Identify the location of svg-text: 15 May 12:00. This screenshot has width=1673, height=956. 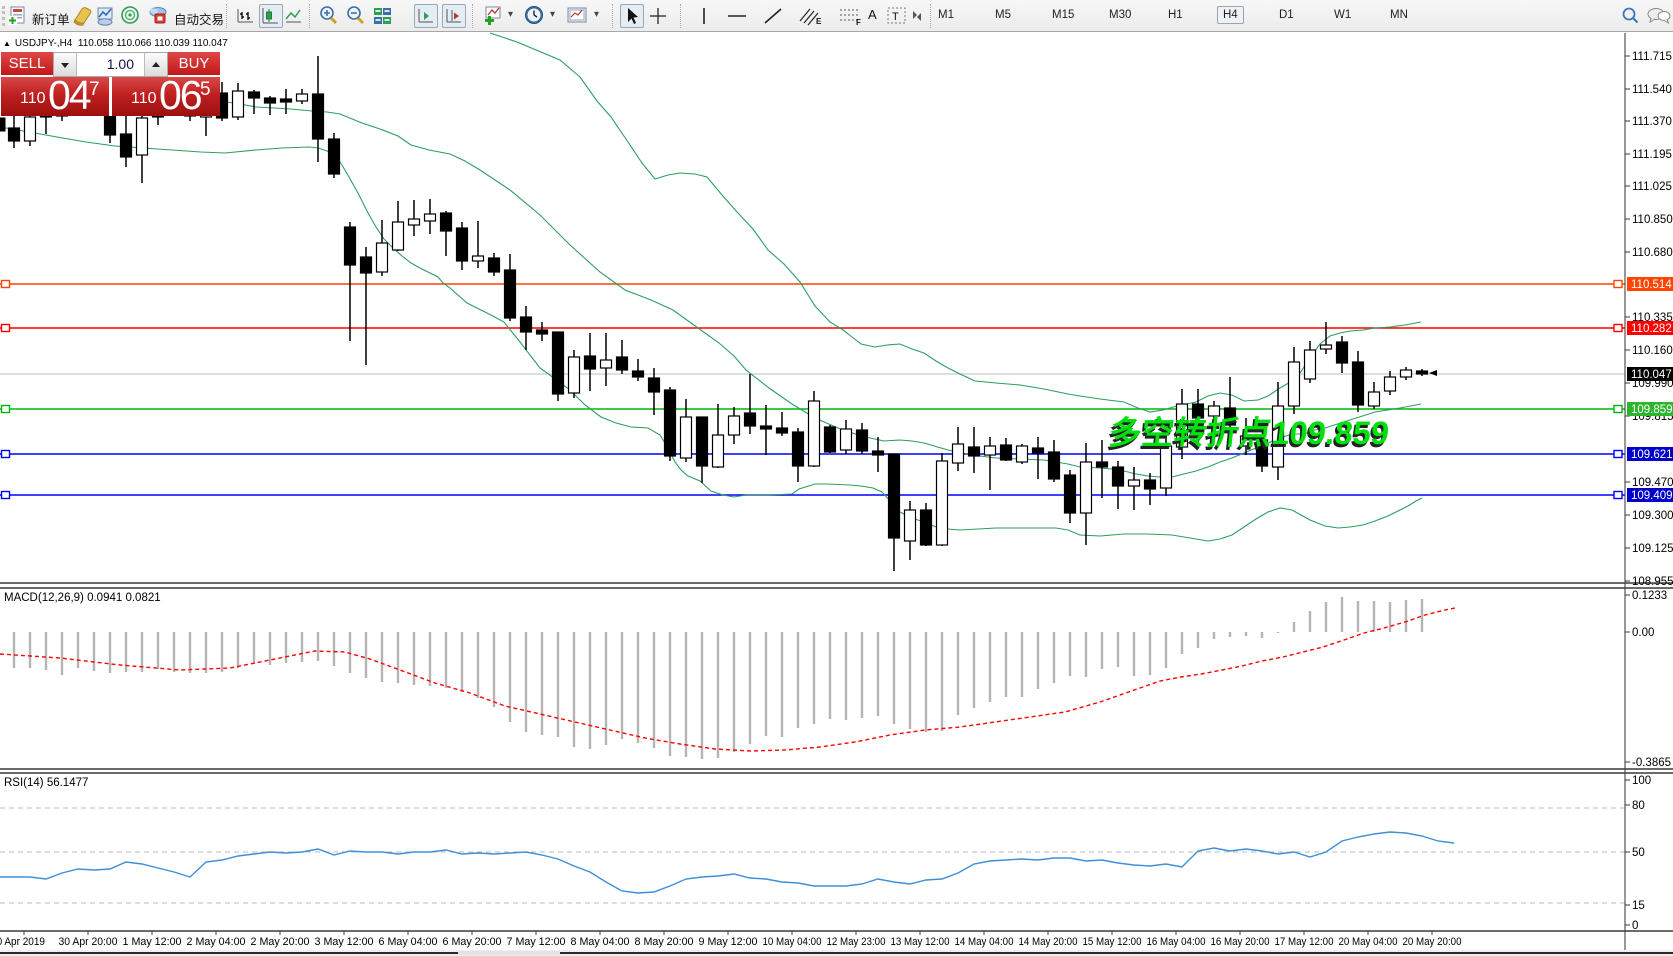
(1112, 942).